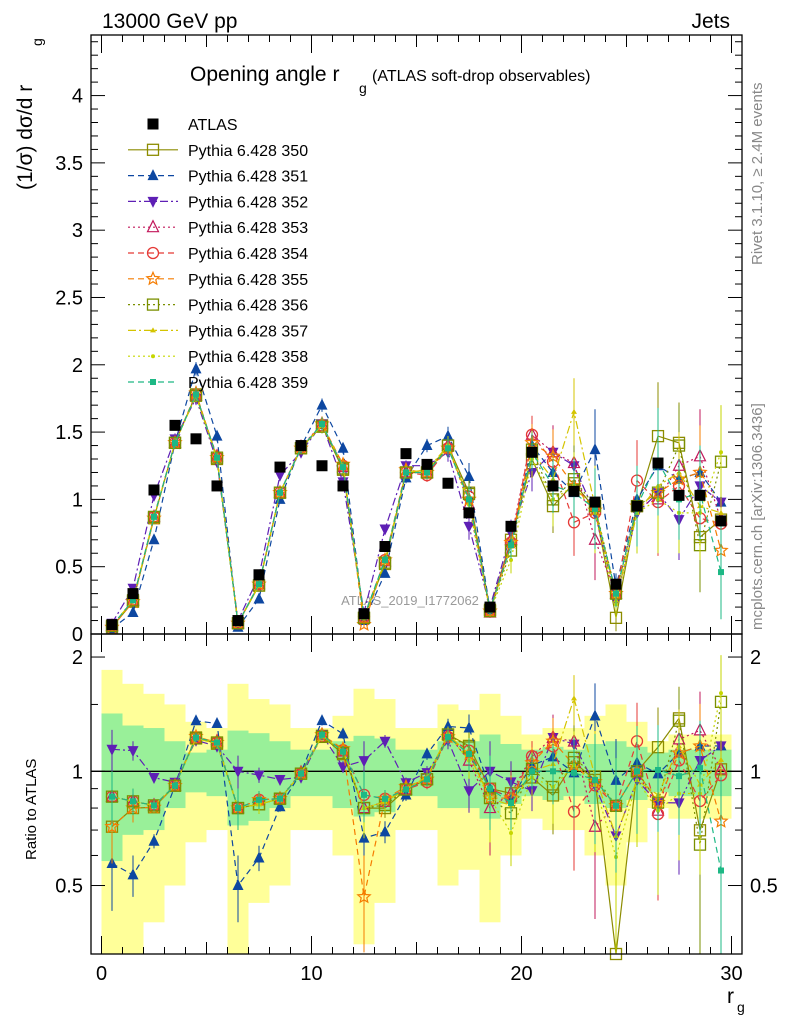 The image size is (786, 1024). What do you see at coordinates (416, 785) in the screenshot?
I see `series-3-ratio-line` at bounding box center [416, 785].